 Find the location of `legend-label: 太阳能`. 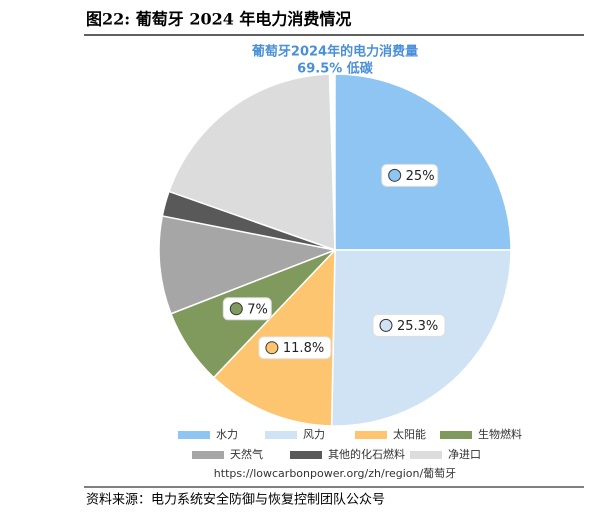

legend-label: 太阳能 is located at coordinates (409, 434).